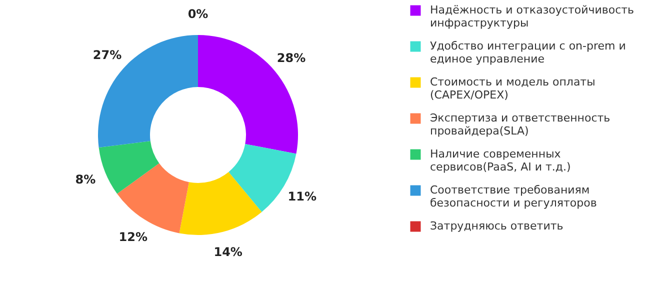 The height and width of the screenshot is (290, 650). What do you see at coordinates (302, 197) in the screenshot?
I see `data-label: 11%` at bounding box center [302, 197].